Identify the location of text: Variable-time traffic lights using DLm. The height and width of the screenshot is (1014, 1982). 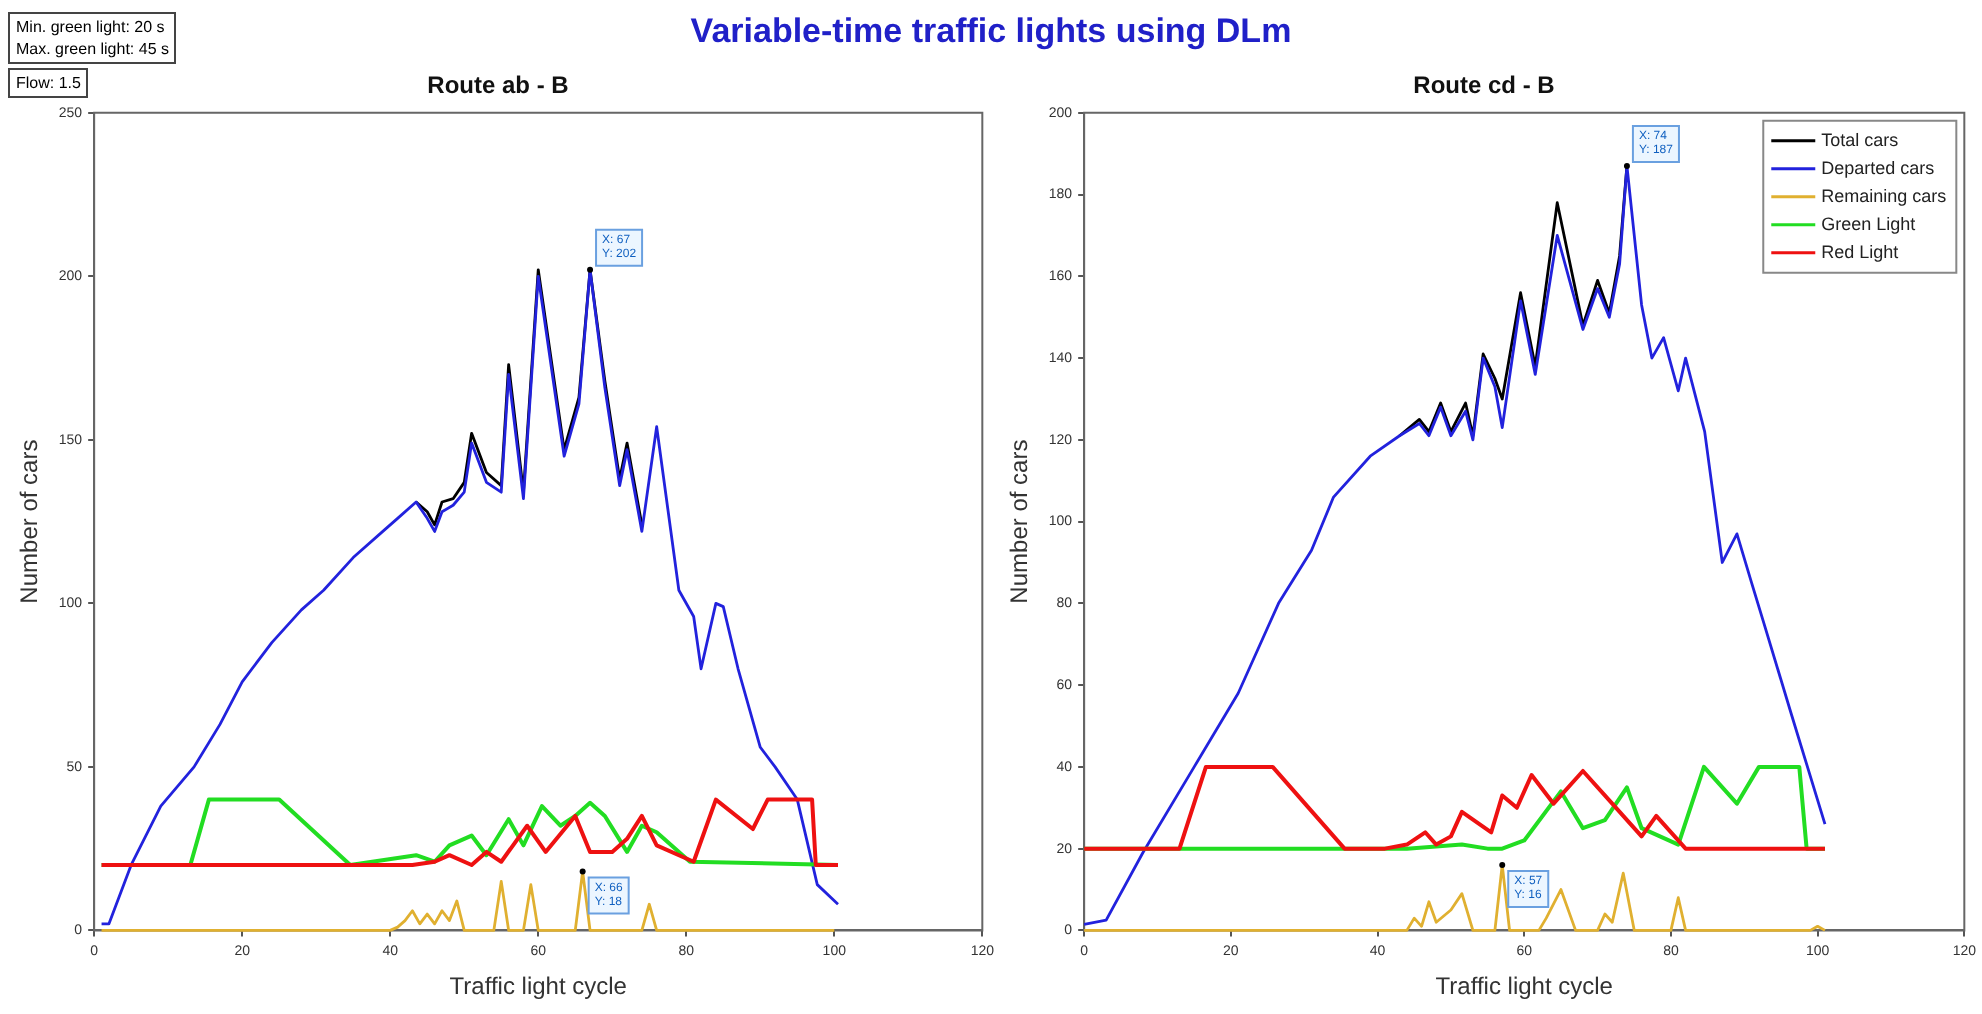
(991, 31).